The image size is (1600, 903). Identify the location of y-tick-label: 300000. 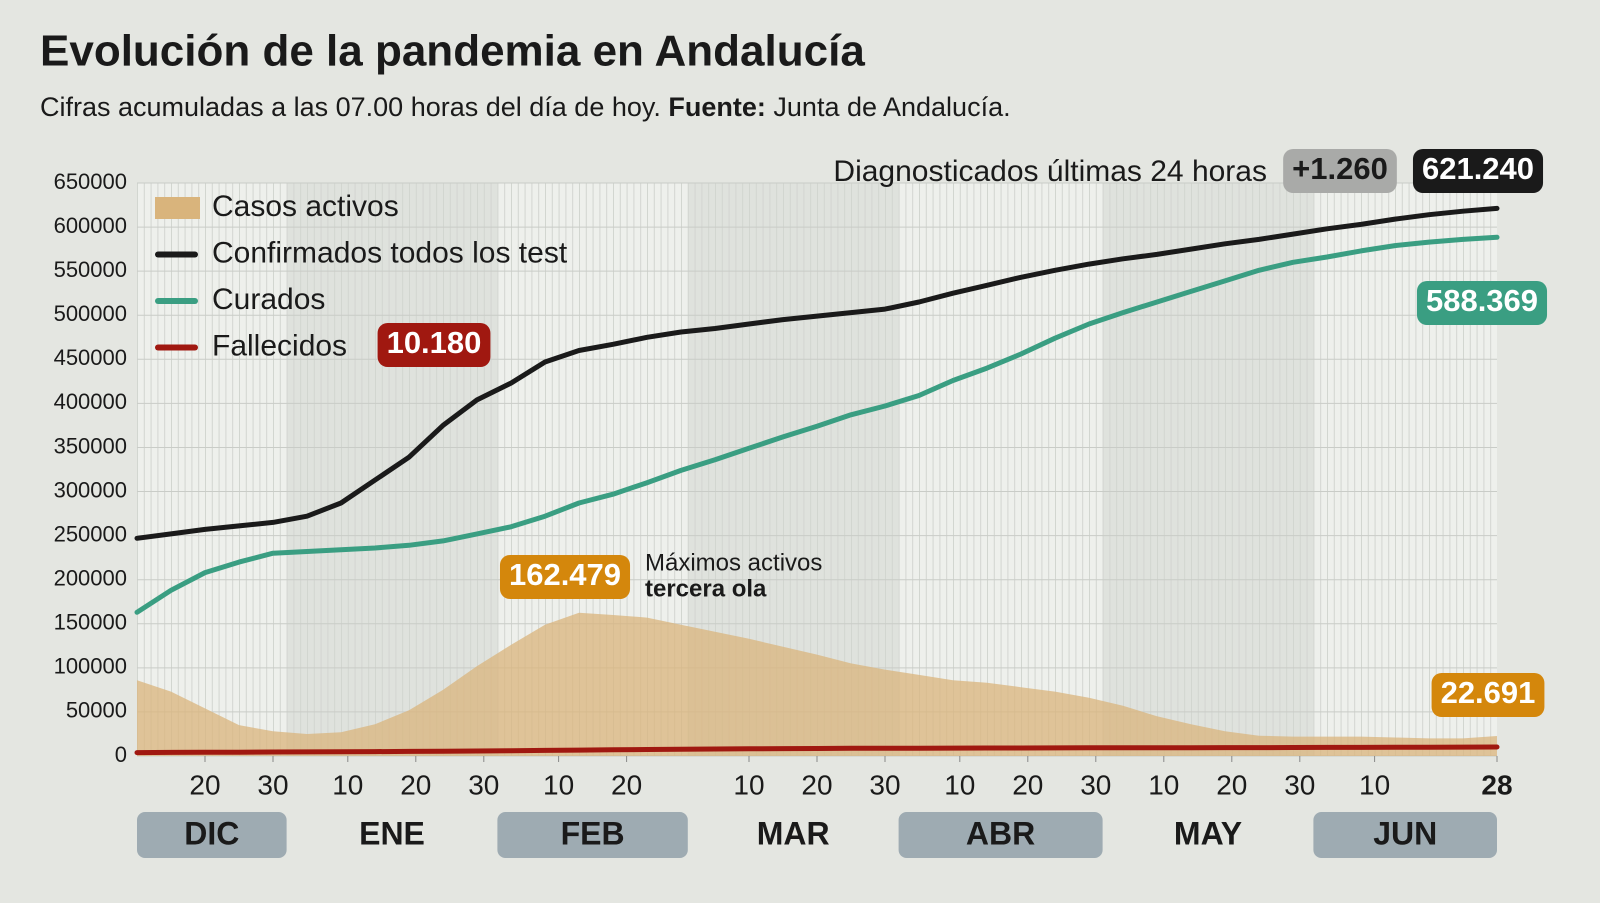
(90, 489).